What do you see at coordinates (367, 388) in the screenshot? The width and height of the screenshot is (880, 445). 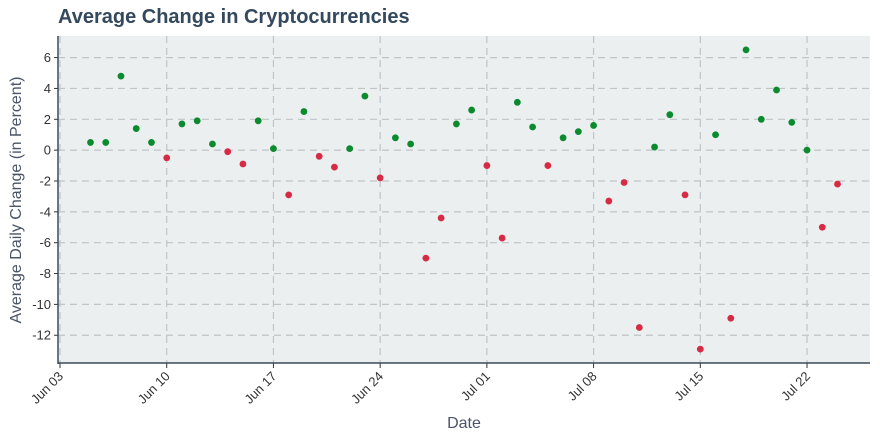 I see `x-tick-label: Jun 24` at bounding box center [367, 388].